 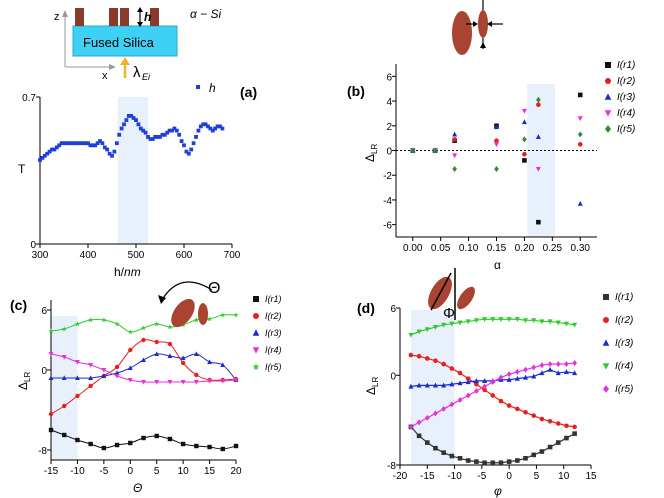 What do you see at coordinates (387, 201) in the screenshot?
I see `y-tick-label: -4` at bounding box center [387, 201].